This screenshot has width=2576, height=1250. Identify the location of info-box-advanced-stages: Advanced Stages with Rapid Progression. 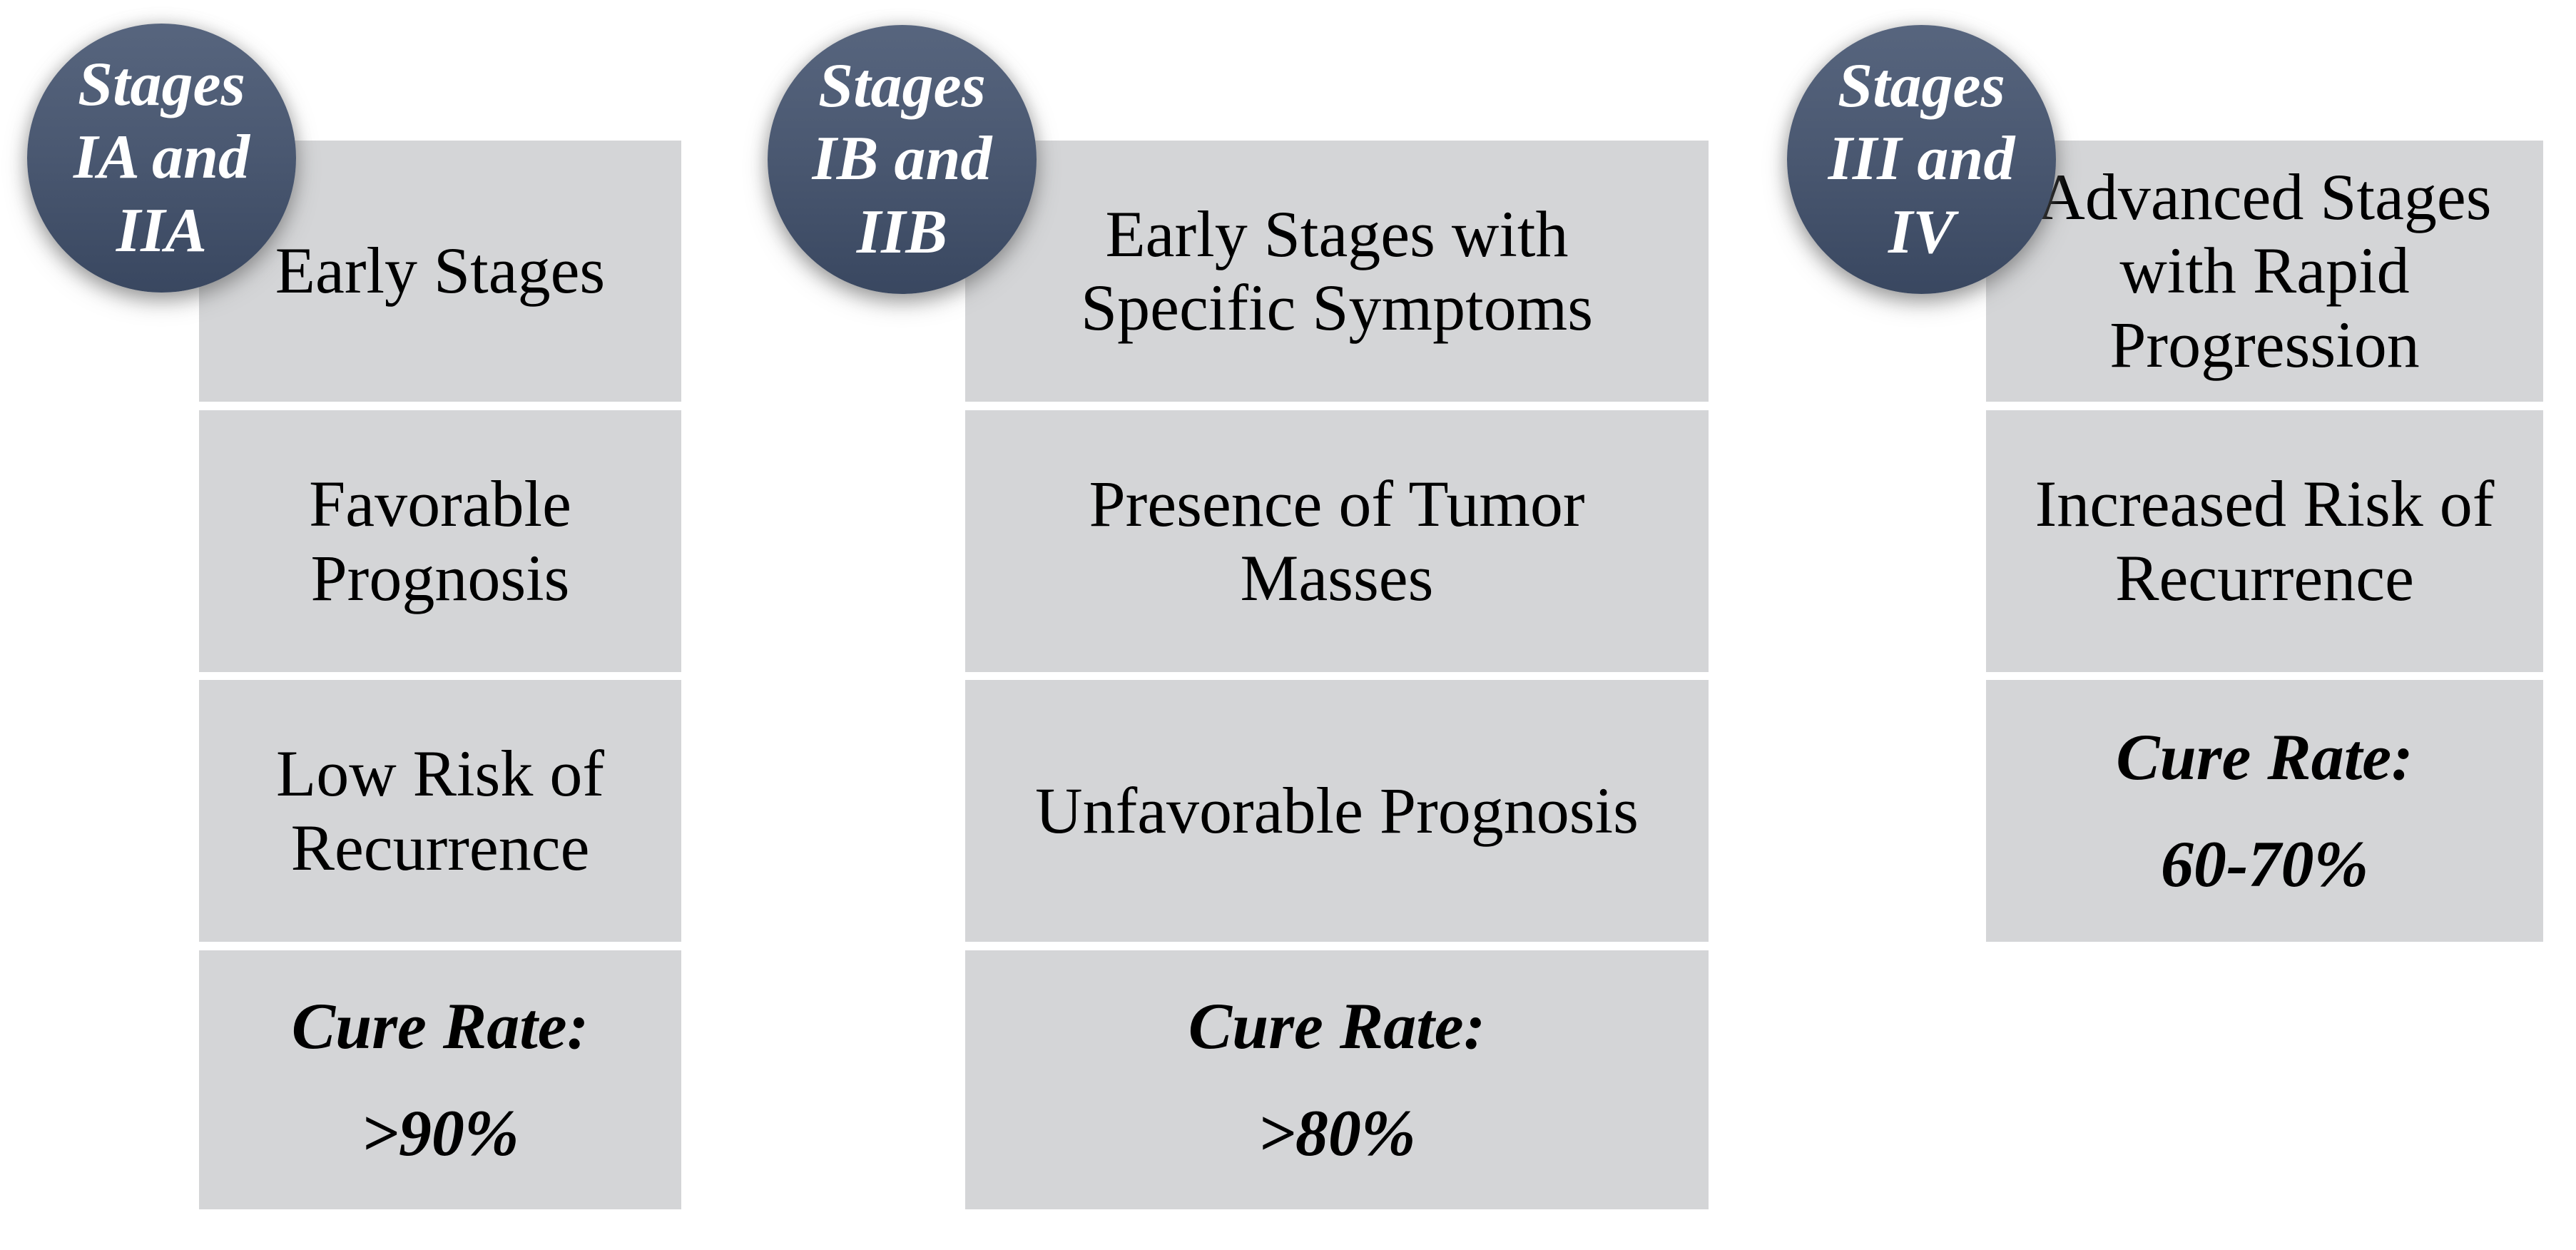
(2264, 271).